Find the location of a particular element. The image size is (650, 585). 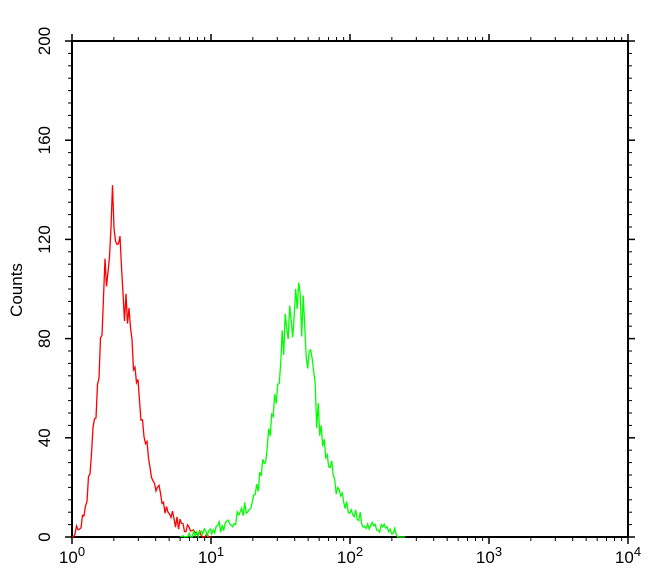

y-axis-label: Counts is located at coordinates (16, 290).